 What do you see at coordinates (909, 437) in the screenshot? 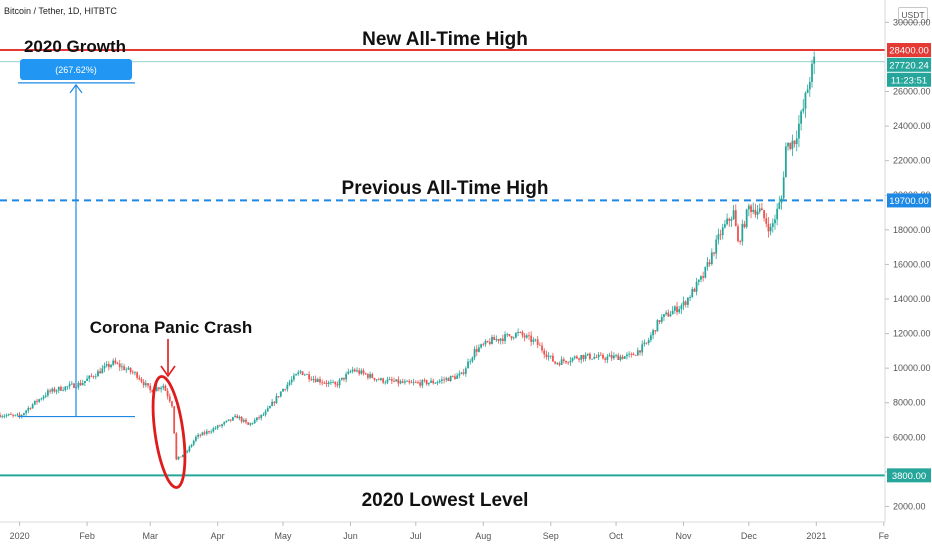
I see `price-tick-label: 6000.00` at bounding box center [909, 437].